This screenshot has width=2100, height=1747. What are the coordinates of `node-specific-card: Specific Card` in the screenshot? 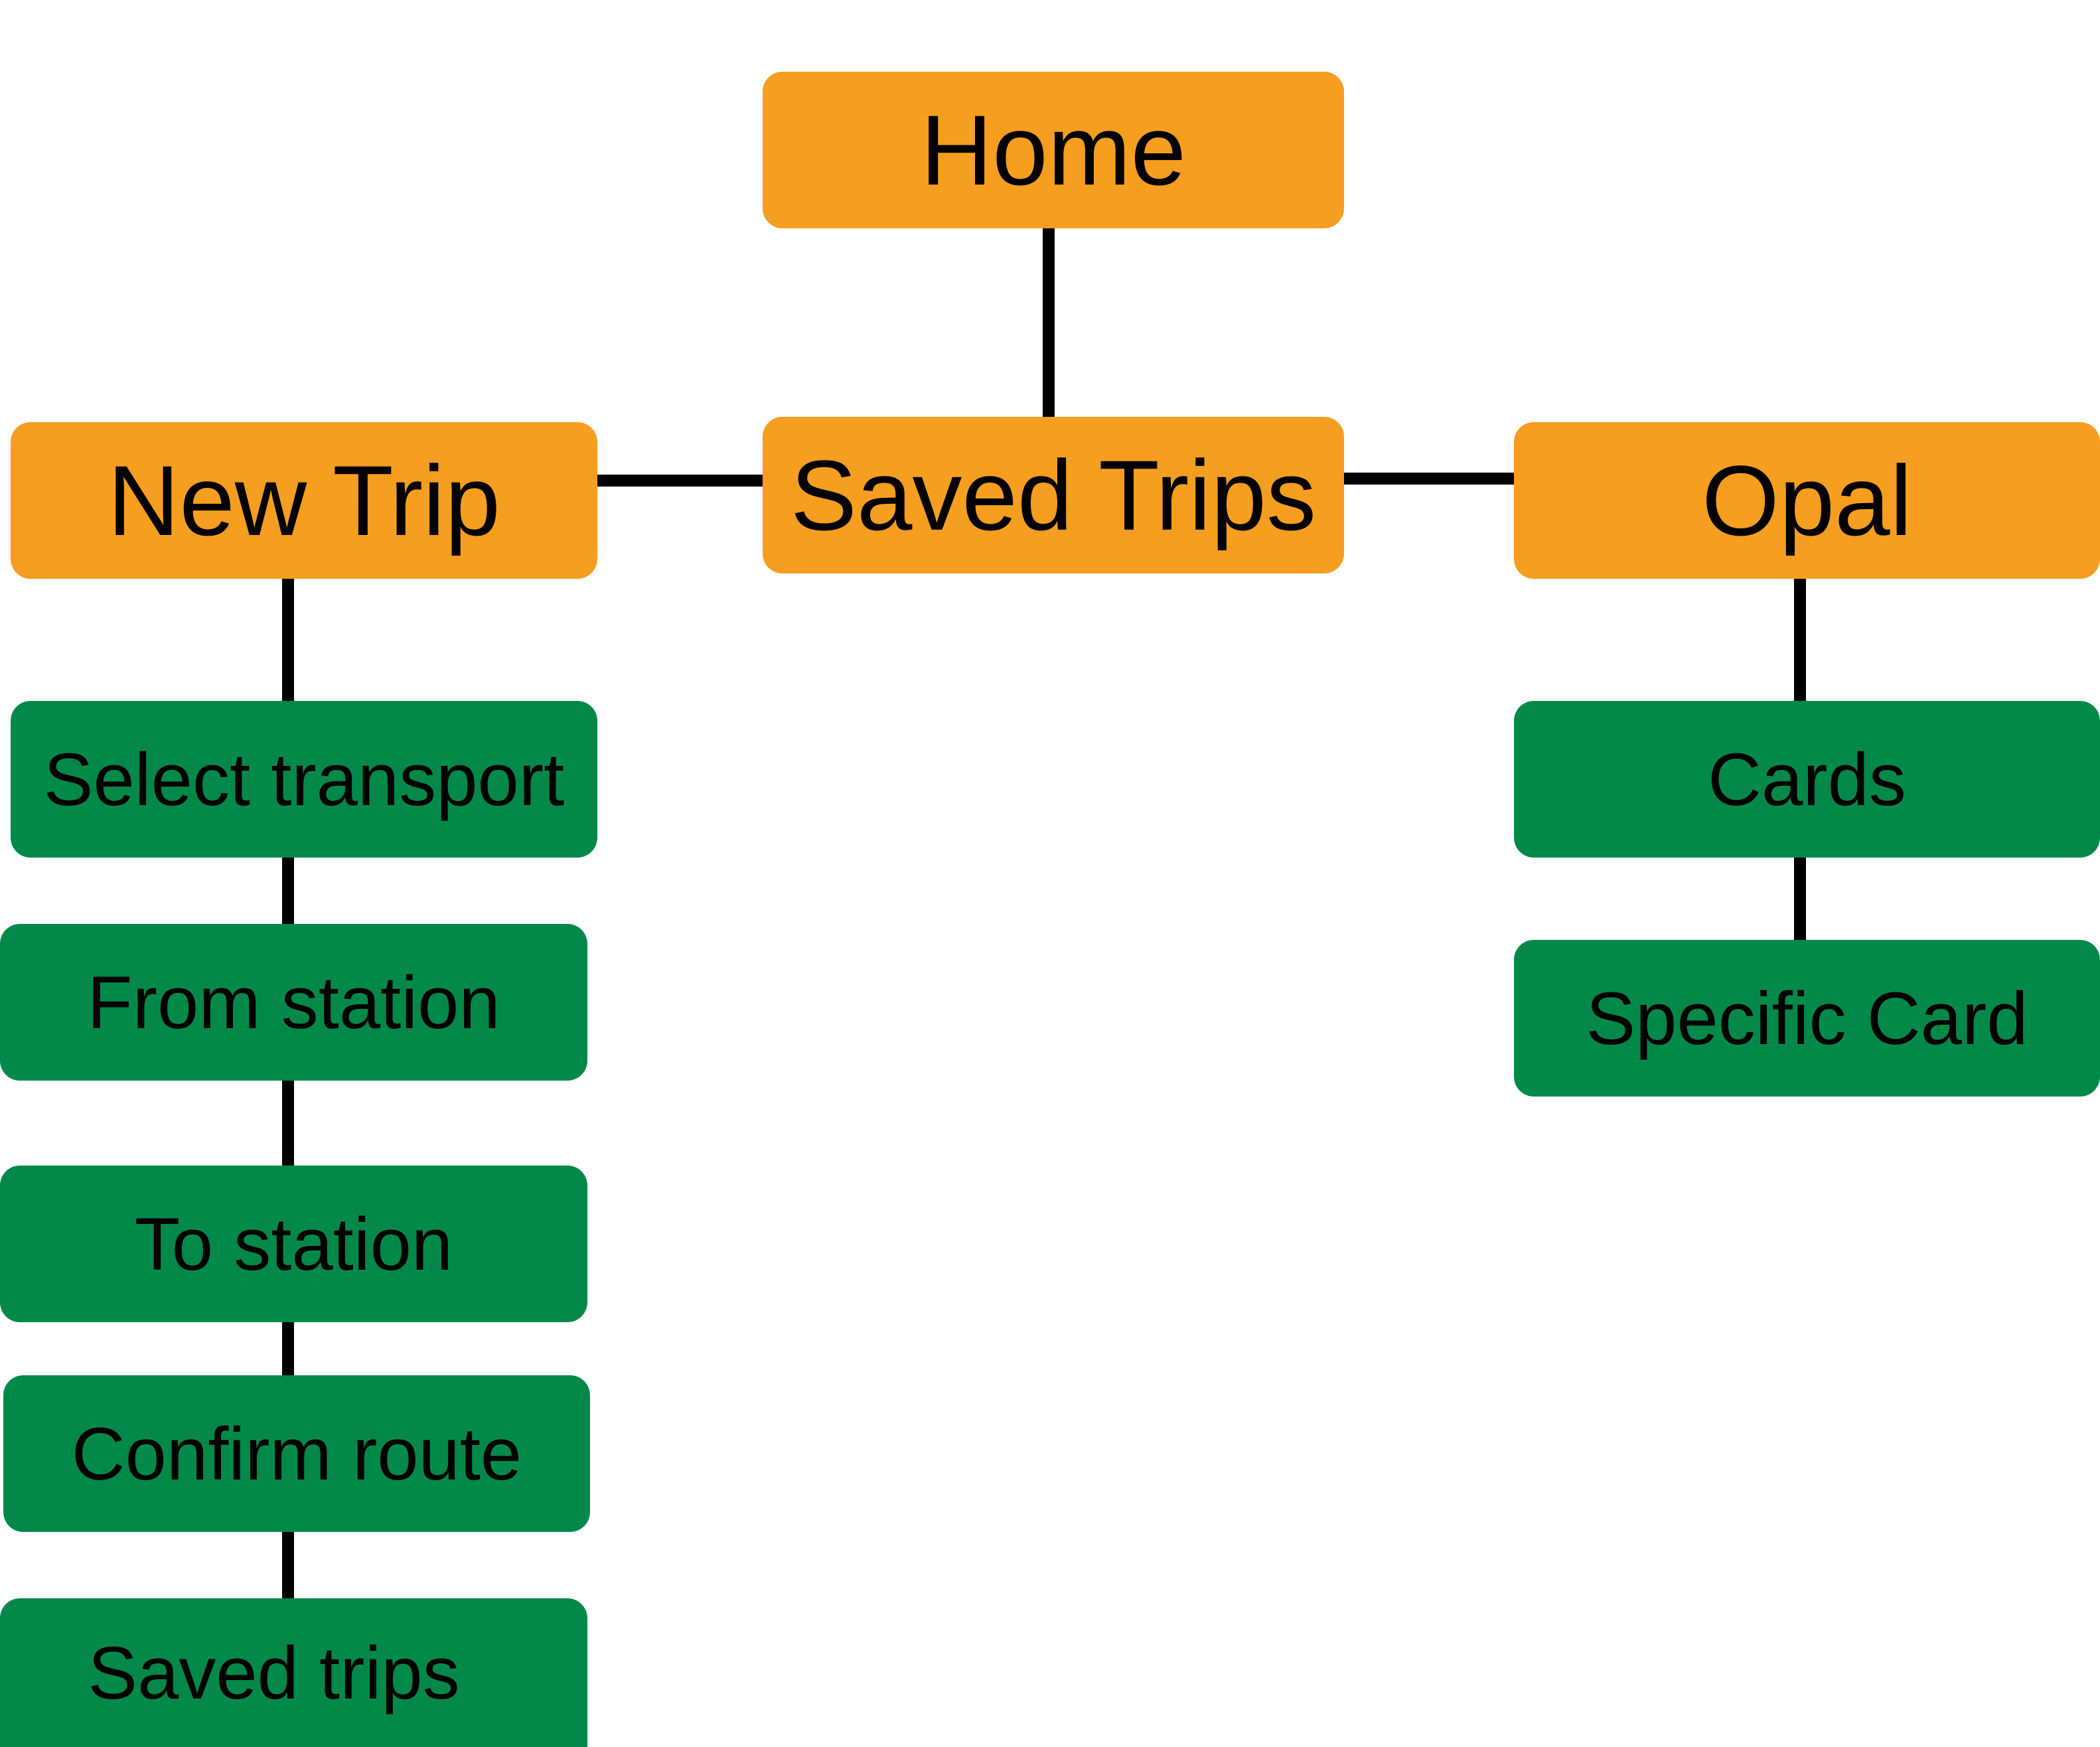 It's located at (1807, 1018).